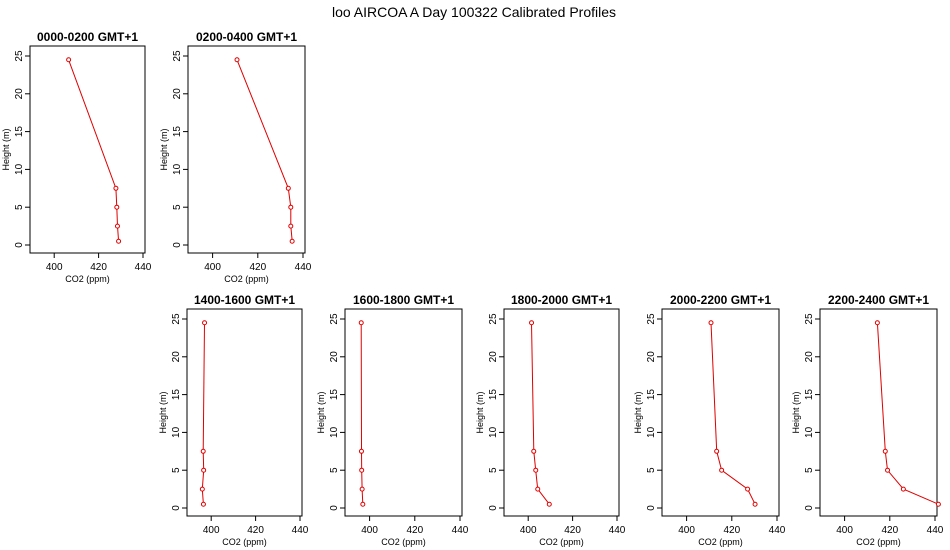  What do you see at coordinates (561, 300) in the screenshot?
I see `panel-title: 1800-2000 GMT+1` at bounding box center [561, 300].